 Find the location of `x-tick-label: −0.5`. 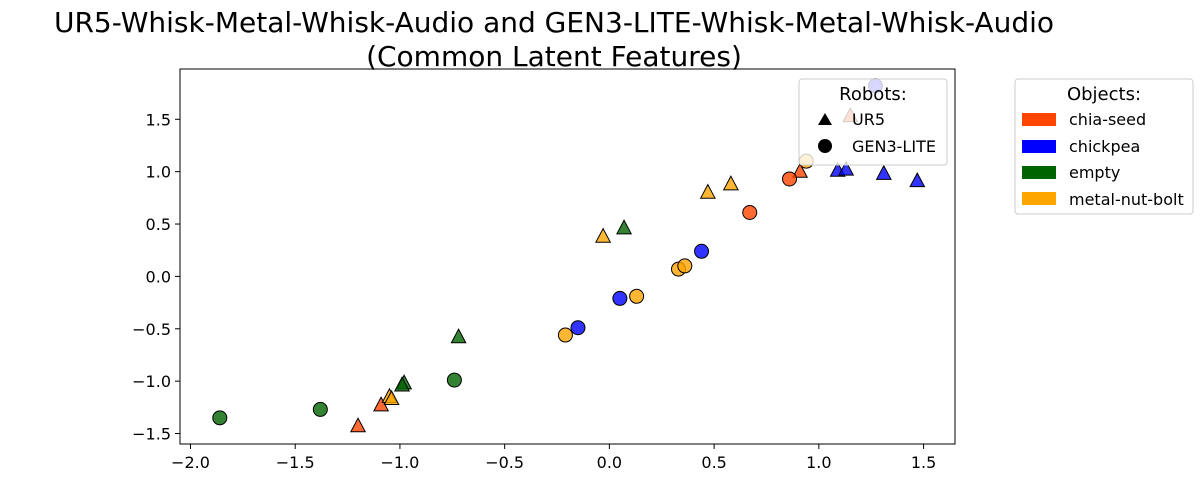

x-tick-label: −0.5 is located at coordinates (504, 462).